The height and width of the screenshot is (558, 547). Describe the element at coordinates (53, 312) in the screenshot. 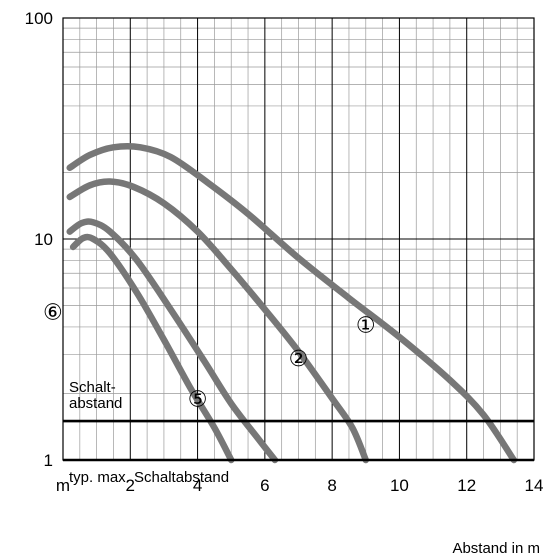

I see `series-label-4: ⑥` at that location.